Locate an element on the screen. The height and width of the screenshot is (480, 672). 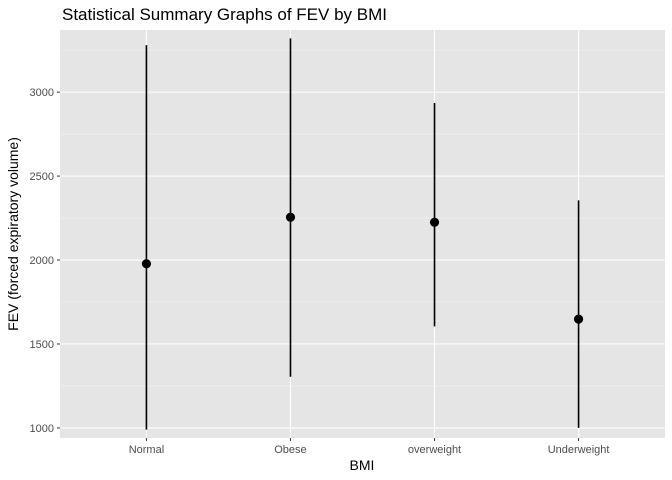
chart-title: Statistical Summary Graphs of FEV by BMI is located at coordinates (224, 14).